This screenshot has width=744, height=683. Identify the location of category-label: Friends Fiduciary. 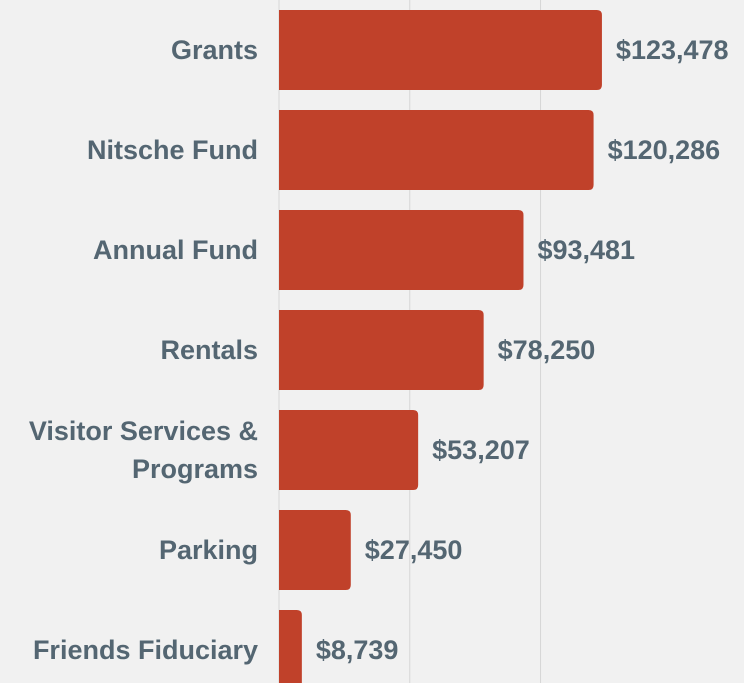
(145, 650).